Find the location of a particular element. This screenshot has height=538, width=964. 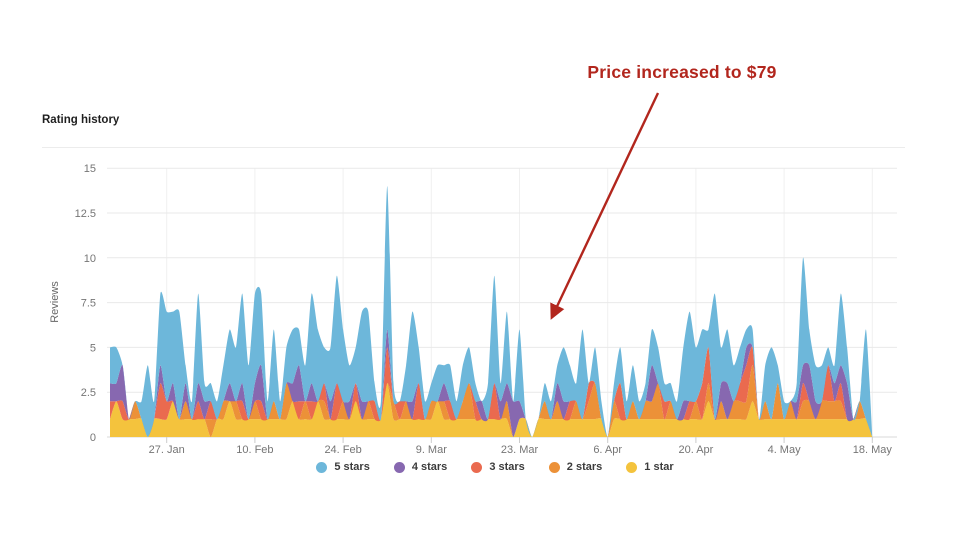

annotation-text: Price increased to $79 is located at coordinates (682, 72).